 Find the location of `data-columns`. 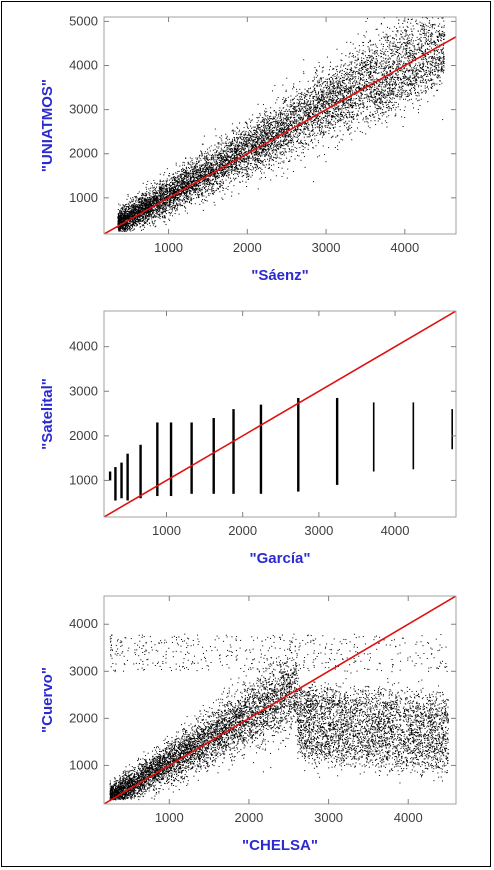

data-columns is located at coordinates (280, 449).